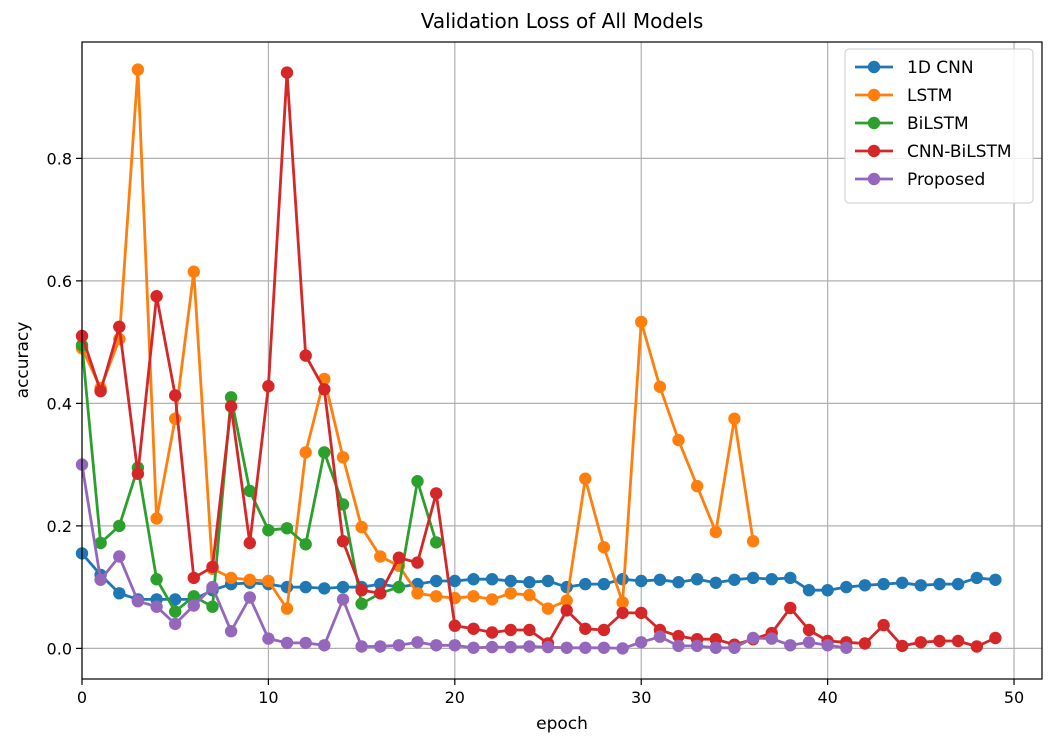  Describe the element at coordinates (82, 697) in the screenshot. I see `x-tick-label: 0` at that location.